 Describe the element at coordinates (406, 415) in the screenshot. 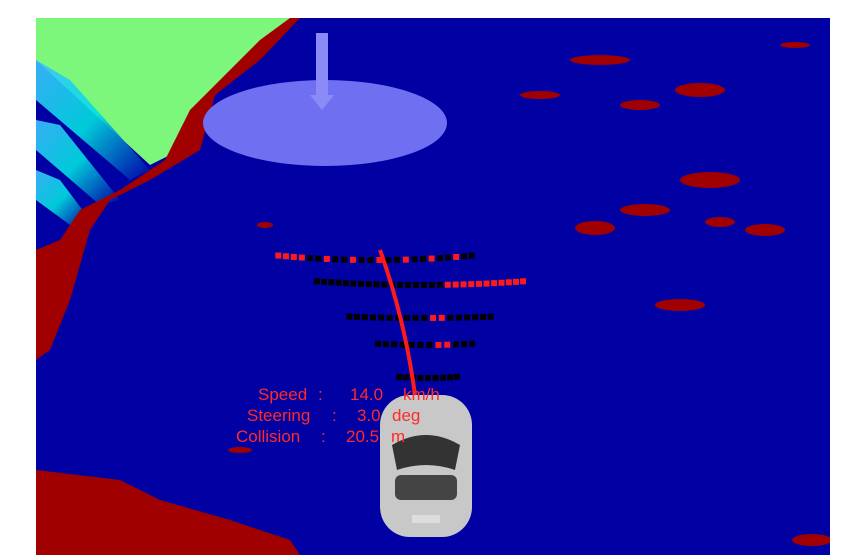

I see `hud-unit: deg` at that location.